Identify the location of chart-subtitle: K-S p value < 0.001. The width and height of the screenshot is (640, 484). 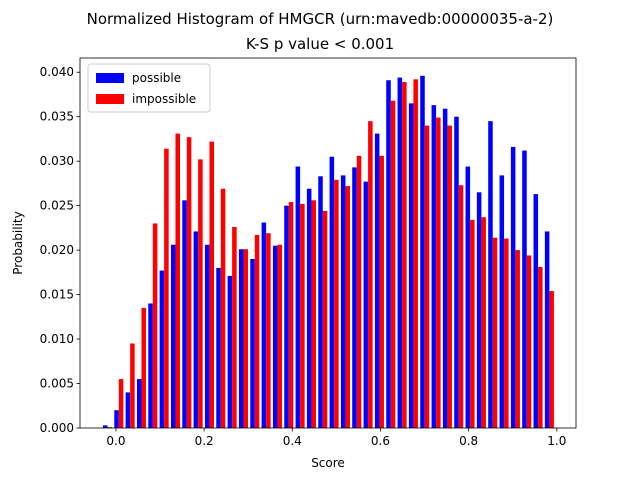
(320, 44).